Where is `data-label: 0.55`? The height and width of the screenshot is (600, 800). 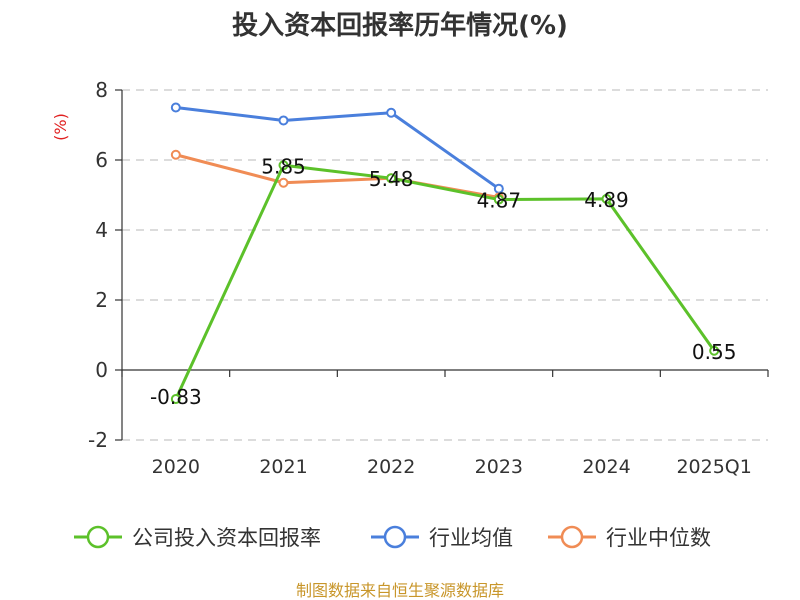
data-label: 0.55 is located at coordinates (714, 352).